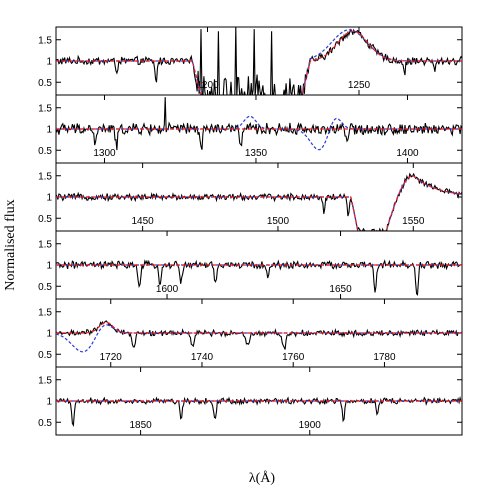 Image resolution: width=491 pixels, height=491 pixels. Describe the element at coordinates (140, 425) in the screenshot. I see `x-tick-label: 1850` at that location.